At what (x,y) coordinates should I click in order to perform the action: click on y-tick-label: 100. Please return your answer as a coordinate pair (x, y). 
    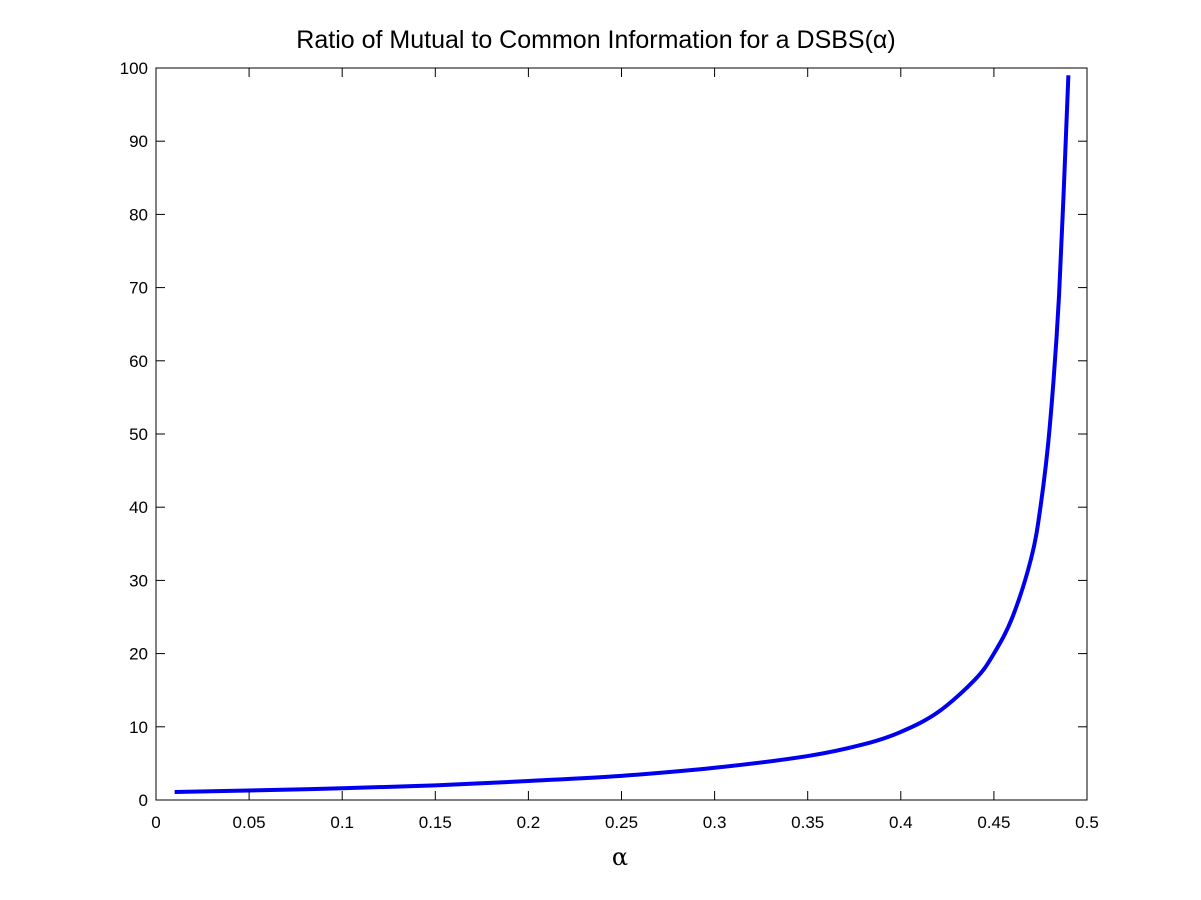
    Looking at the image, I should click on (134, 68).